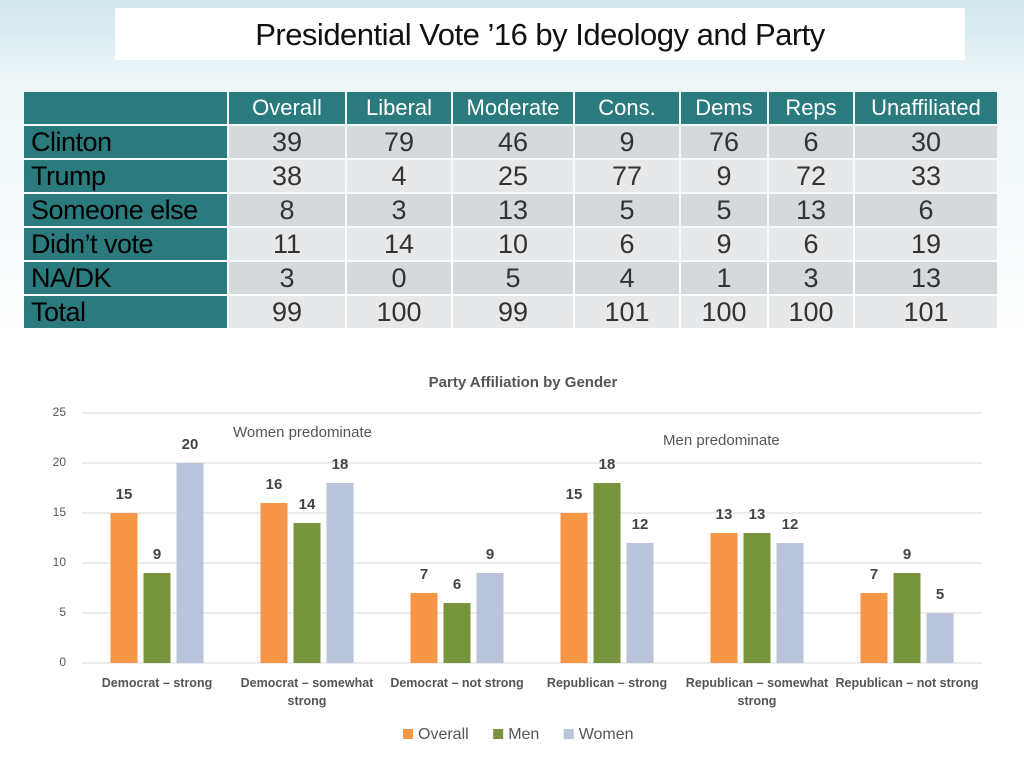 Image resolution: width=1024 pixels, height=768 pixels. Describe the element at coordinates (302, 432) in the screenshot. I see `annotation: Women predominate` at that location.